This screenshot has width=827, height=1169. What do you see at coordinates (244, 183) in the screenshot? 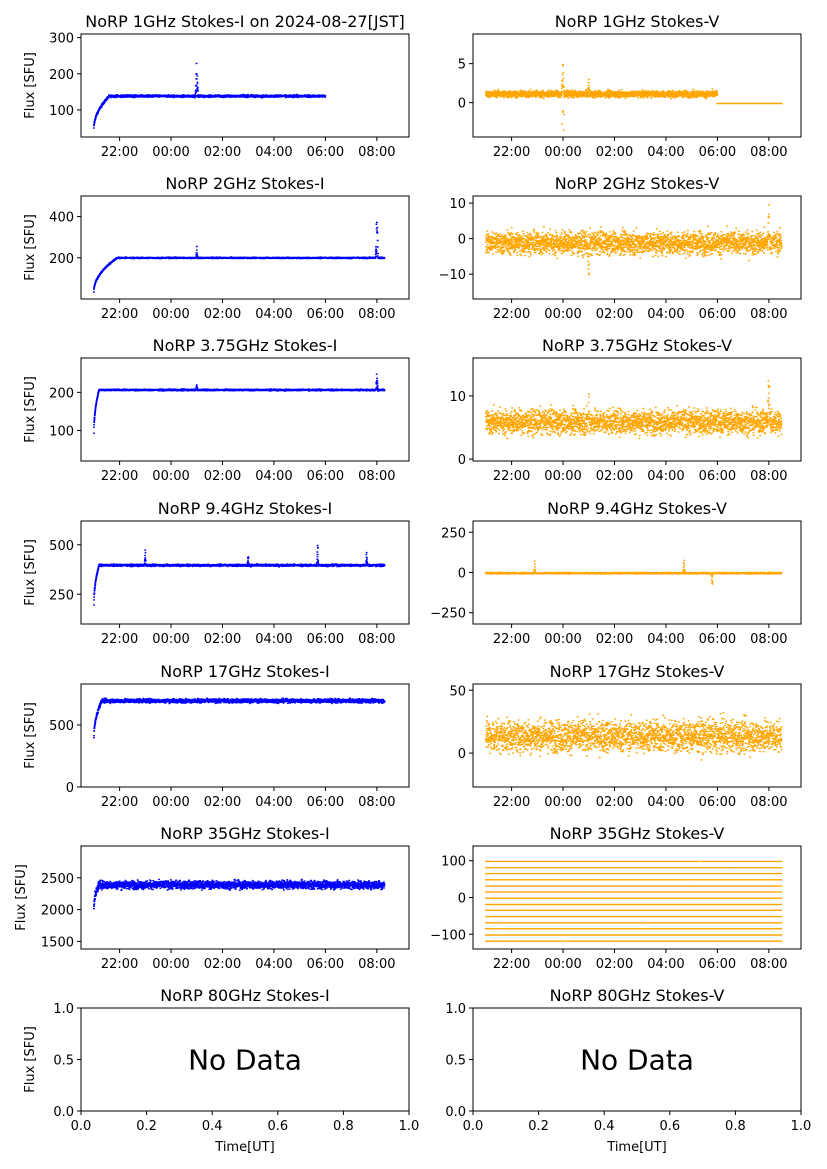
I see `panel-title: NoRP 2GHz Stokes-I` at bounding box center [244, 183].